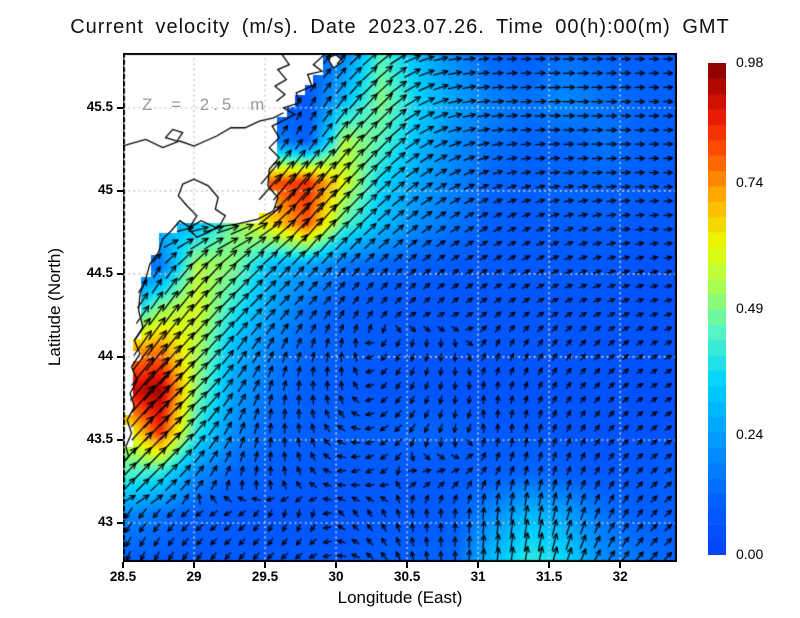 The image size is (800, 618). What do you see at coordinates (194, 576) in the screenshot?
I see `x-tick-label: 29` at bounding box center [194, 576].